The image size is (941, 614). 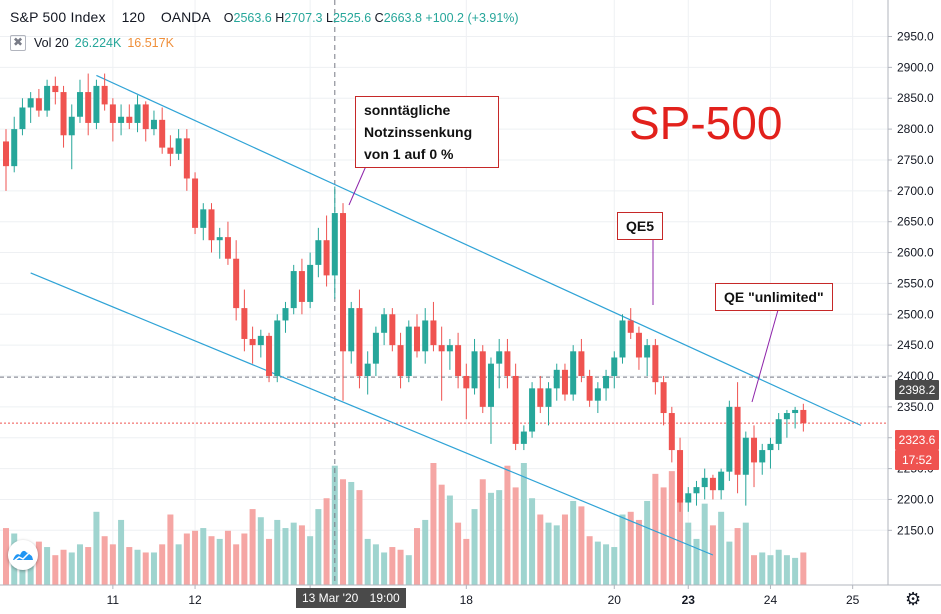 What do you see at coordinates (133, 17) in the screenshot?
I see `interval-label: 120` at bounding box center [133, 17].